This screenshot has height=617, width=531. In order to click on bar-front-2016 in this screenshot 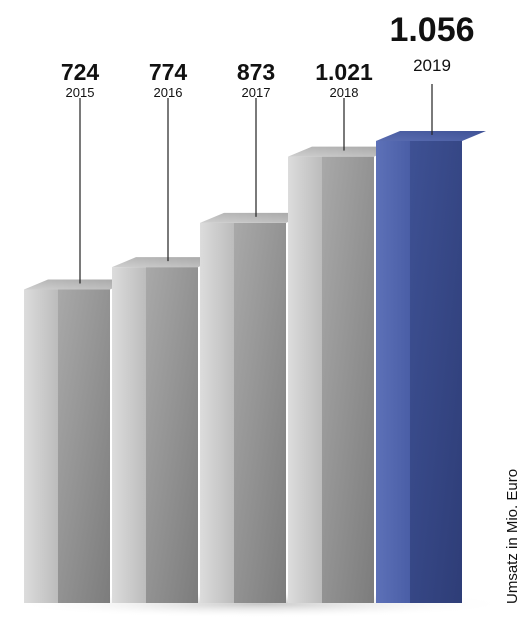, I will do `click(129, 435)`.